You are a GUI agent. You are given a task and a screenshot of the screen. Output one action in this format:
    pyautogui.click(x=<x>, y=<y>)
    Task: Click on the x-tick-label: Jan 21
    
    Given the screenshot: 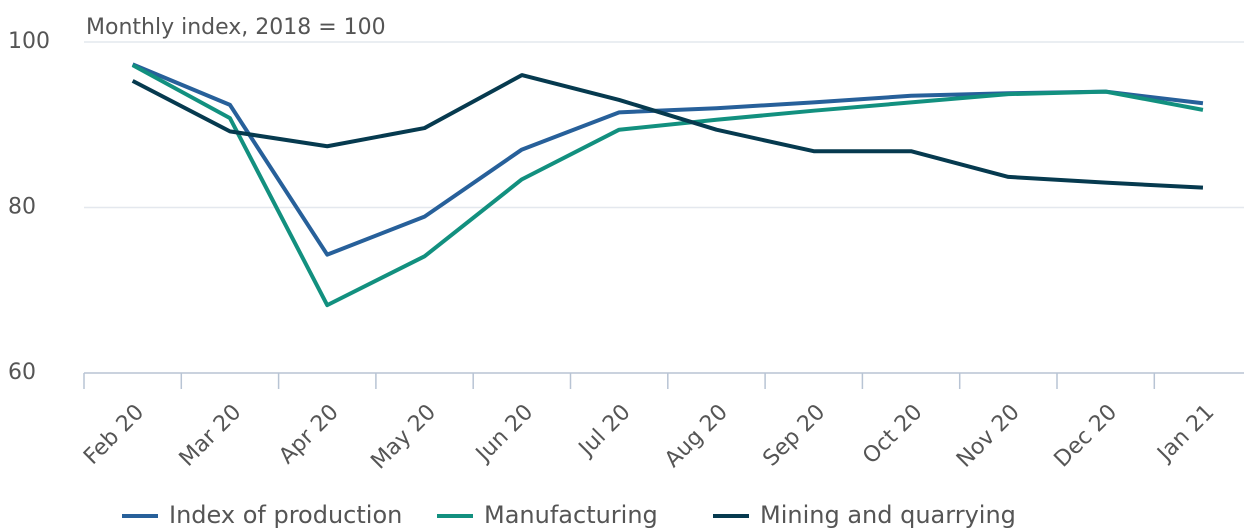 What is the action you would take?
    pyautogui.click(x=1186, y=434)
    